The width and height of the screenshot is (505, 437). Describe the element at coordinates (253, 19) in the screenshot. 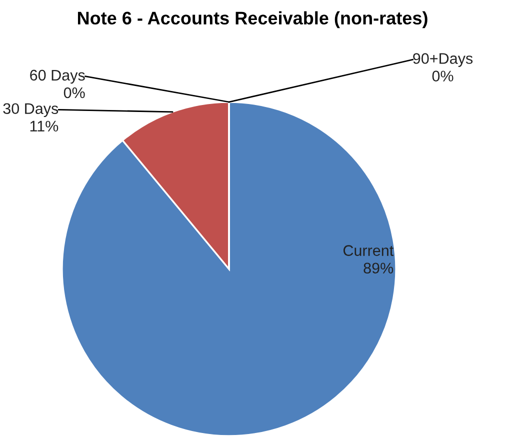

I see `chart-title: Note 6 - Accounts Receivable (non-rates)` at that location.